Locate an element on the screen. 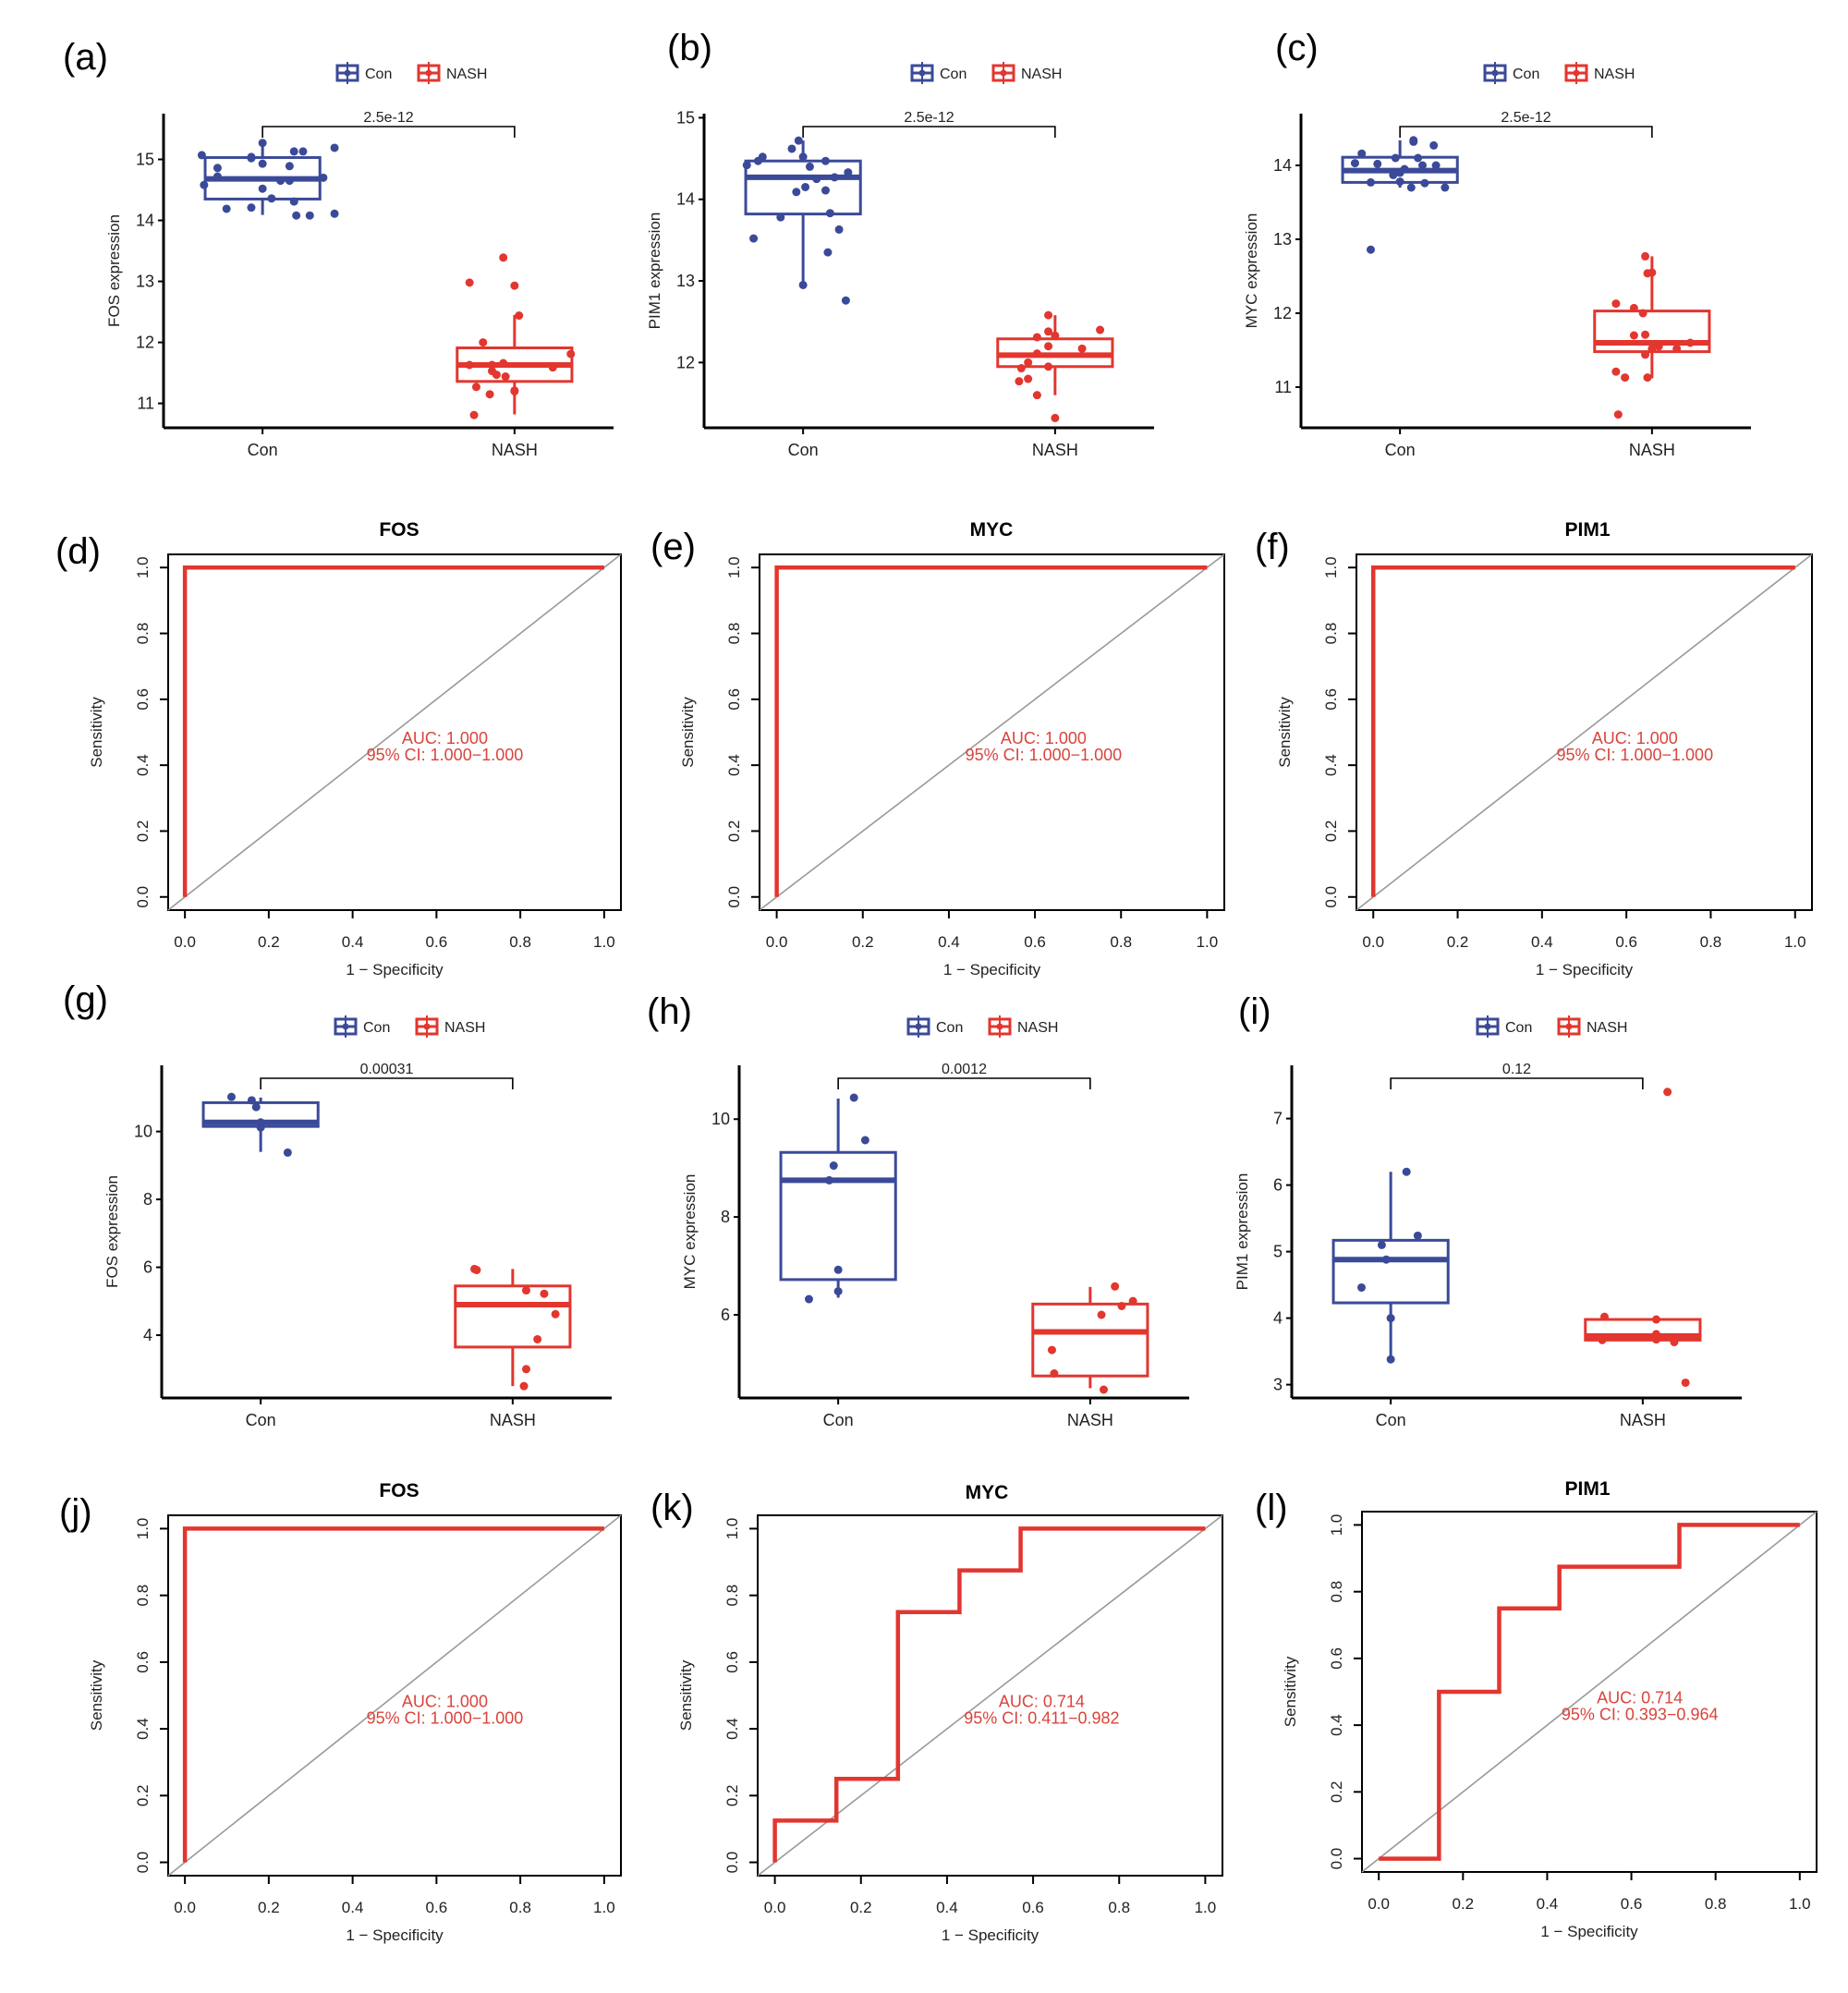 This screenshot has height=1993, width=1848. y-tick-label: 4 is located at coordinates (1278, 1318).